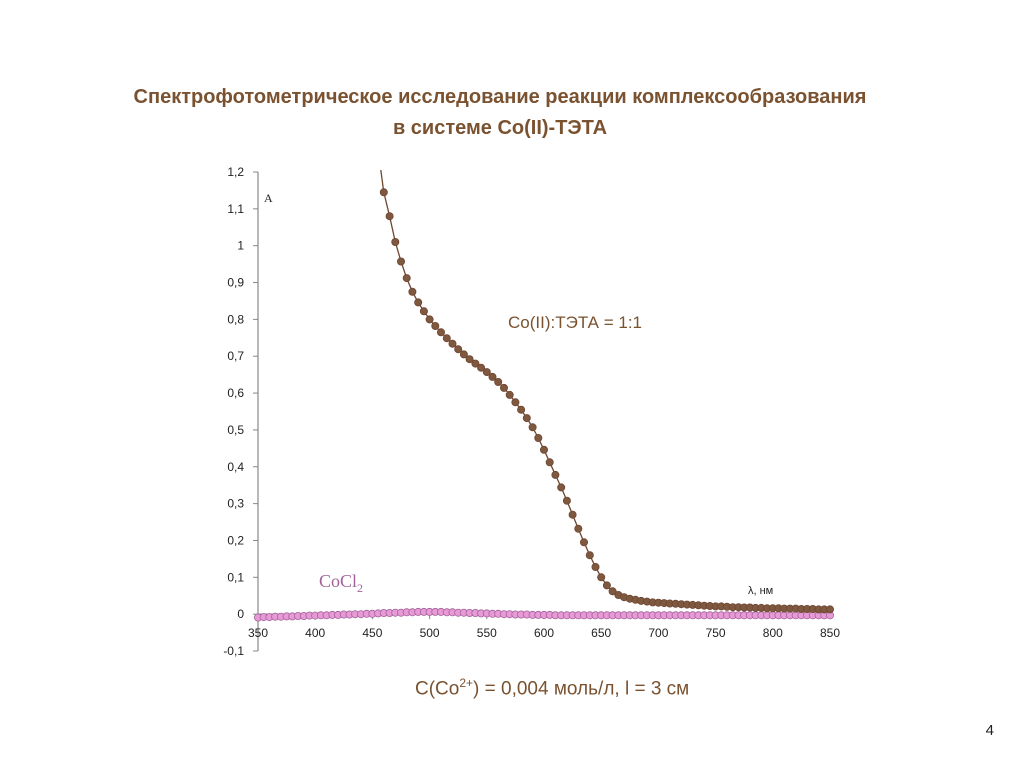  What do you see at coordinates (235, 577) in the screenshot?
I see `y-tick-label: 0,1` at bounding box center [235, 577].